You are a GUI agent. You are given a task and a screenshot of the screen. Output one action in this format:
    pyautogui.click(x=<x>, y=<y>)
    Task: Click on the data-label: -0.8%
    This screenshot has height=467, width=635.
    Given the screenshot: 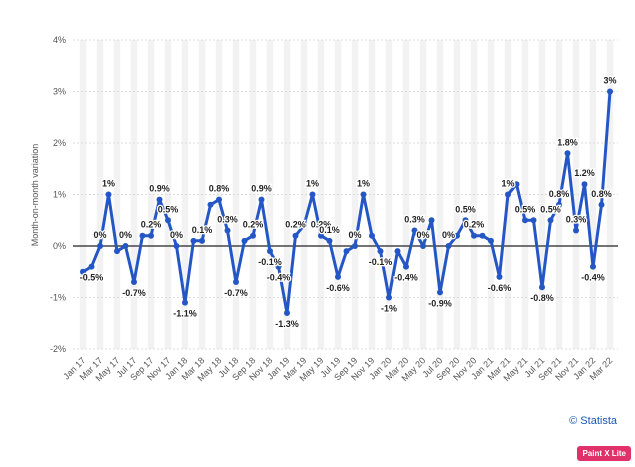 What is the action you would take?
    pyautogui.click(x=542, y=298)
    